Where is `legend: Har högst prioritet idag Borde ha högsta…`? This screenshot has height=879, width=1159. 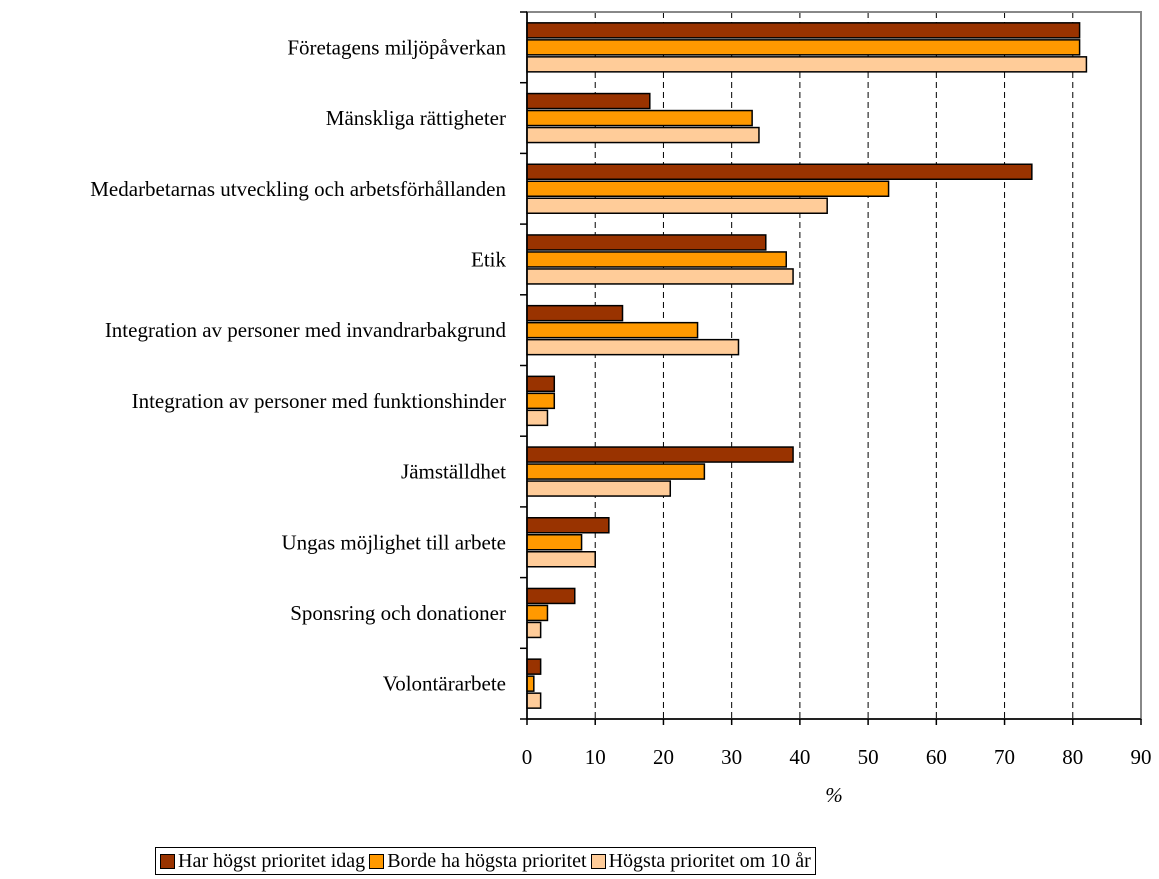
legend: Har högst prioritet idag Borde ha högsta… is located at coordinates (485, 861).